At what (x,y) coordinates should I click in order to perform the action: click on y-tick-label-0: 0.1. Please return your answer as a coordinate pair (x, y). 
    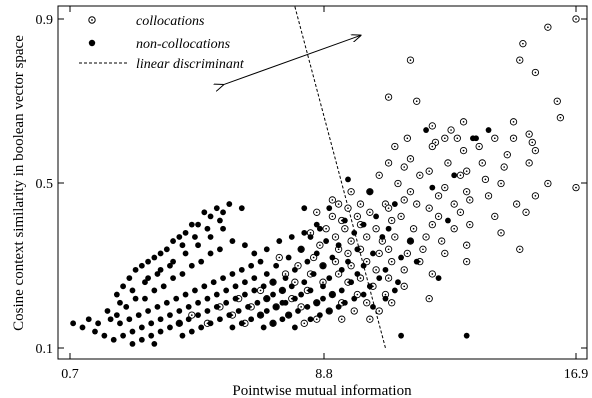
    Looking at the image, I should click on (45, 349).